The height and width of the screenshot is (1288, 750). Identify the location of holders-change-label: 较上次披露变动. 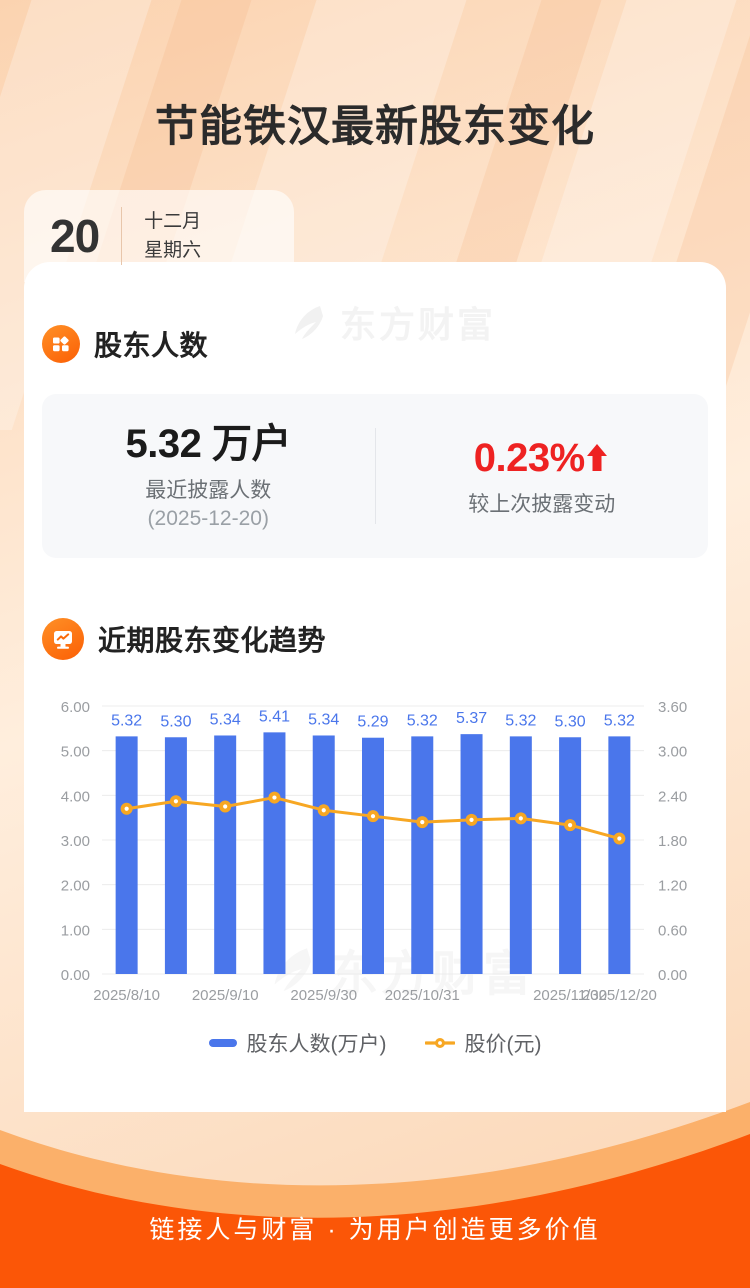
(542, 504).